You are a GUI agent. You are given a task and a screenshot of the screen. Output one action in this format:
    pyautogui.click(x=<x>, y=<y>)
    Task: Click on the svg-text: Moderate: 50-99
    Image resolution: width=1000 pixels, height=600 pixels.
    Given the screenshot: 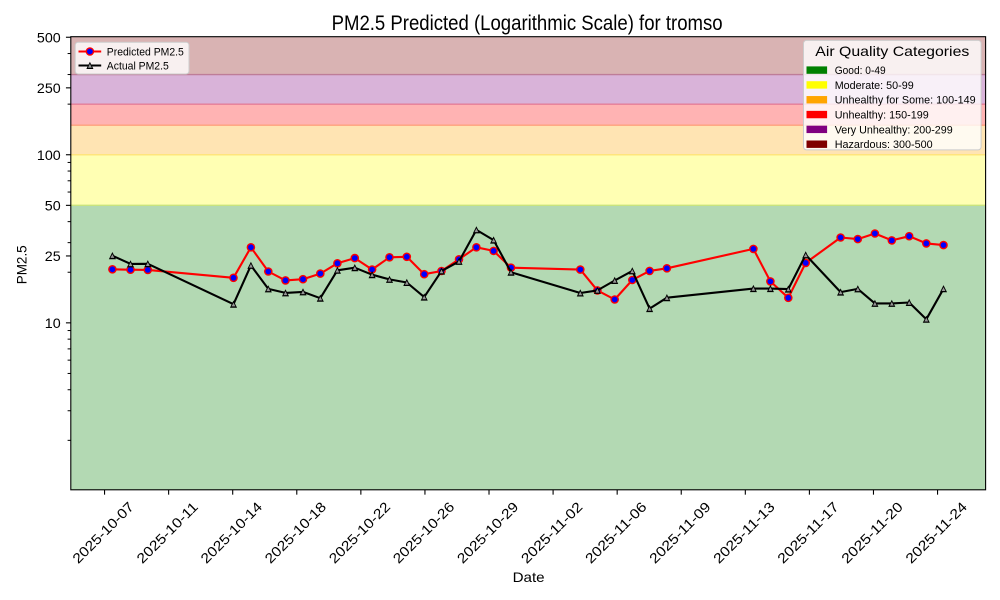 What is the action you would take?
    pyautogui.click(x=874, y=86)
    